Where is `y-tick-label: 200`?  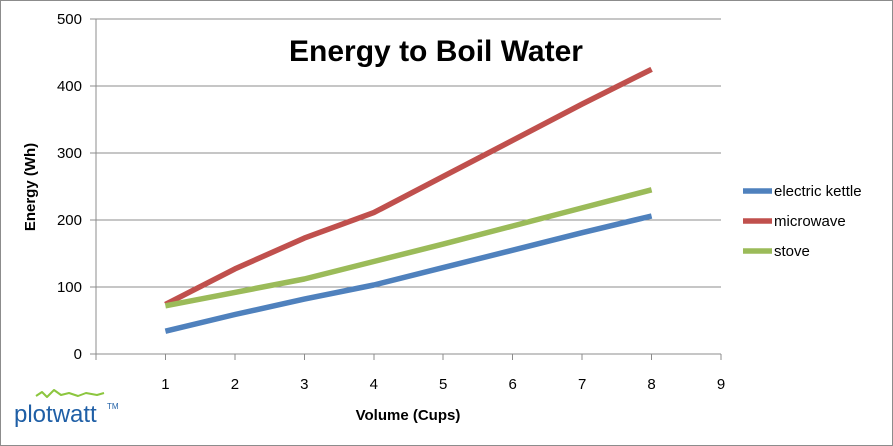
y-tick-label: 200 is located at coordinates (69, 220).